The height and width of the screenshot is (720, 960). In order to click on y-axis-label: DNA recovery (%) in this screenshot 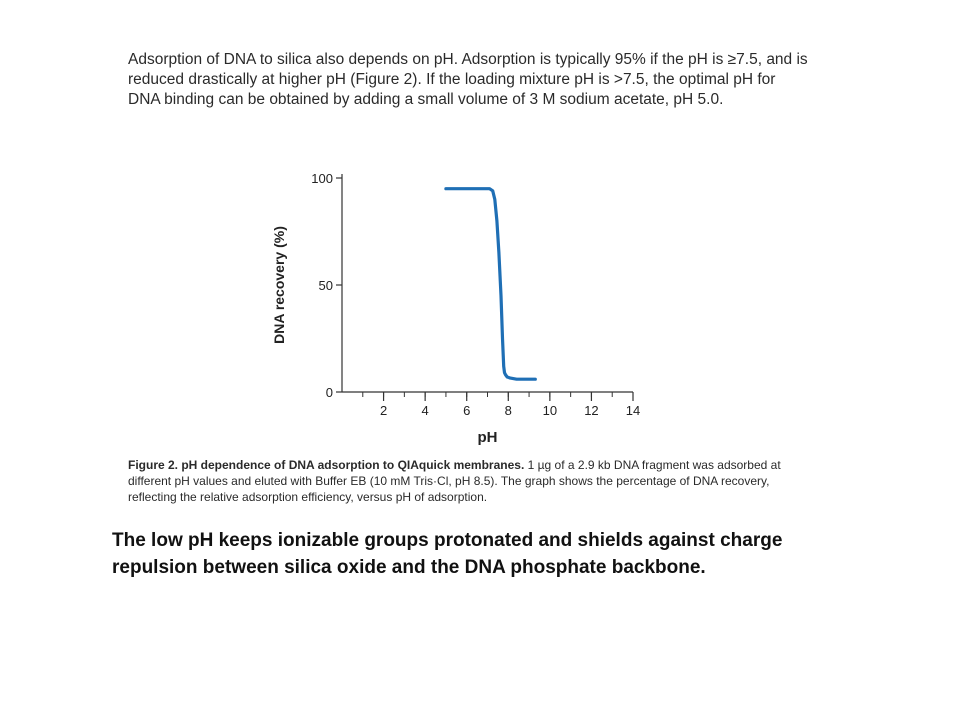, I will do `click(279, 285)`.